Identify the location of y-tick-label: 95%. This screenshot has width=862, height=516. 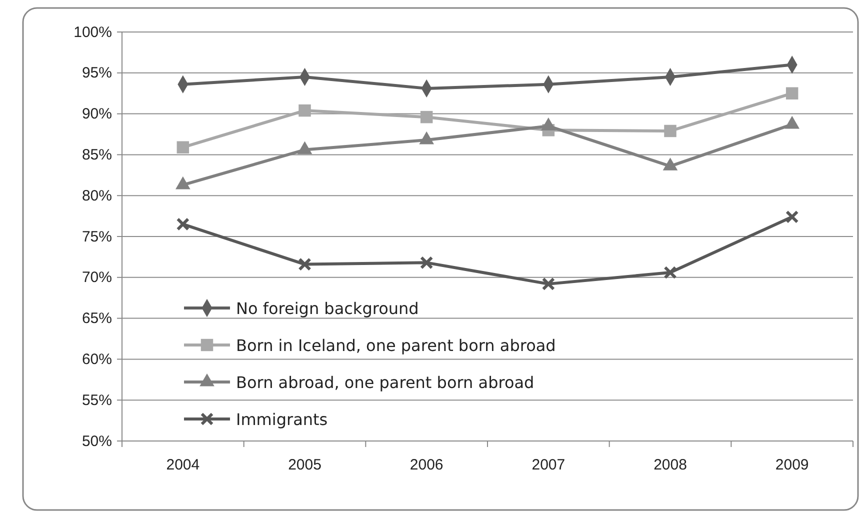
(97, 73).